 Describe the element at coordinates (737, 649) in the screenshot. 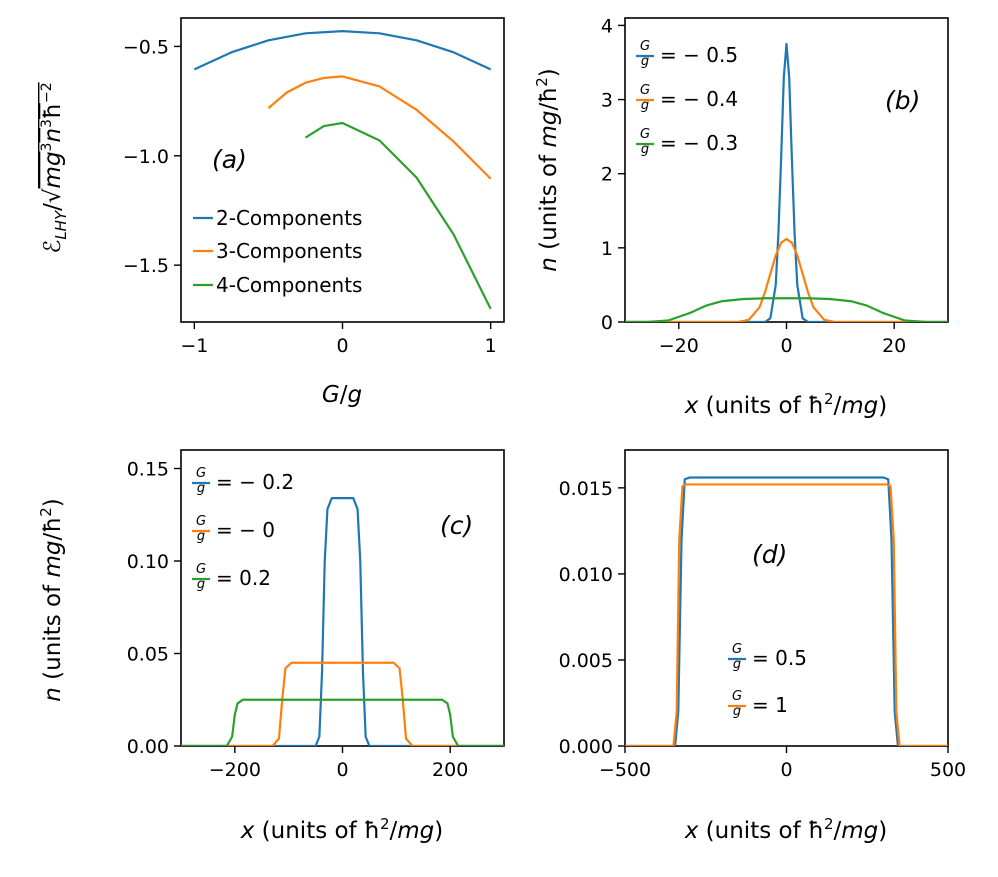

I see `legend-frac-num-d-0: G` at that location.